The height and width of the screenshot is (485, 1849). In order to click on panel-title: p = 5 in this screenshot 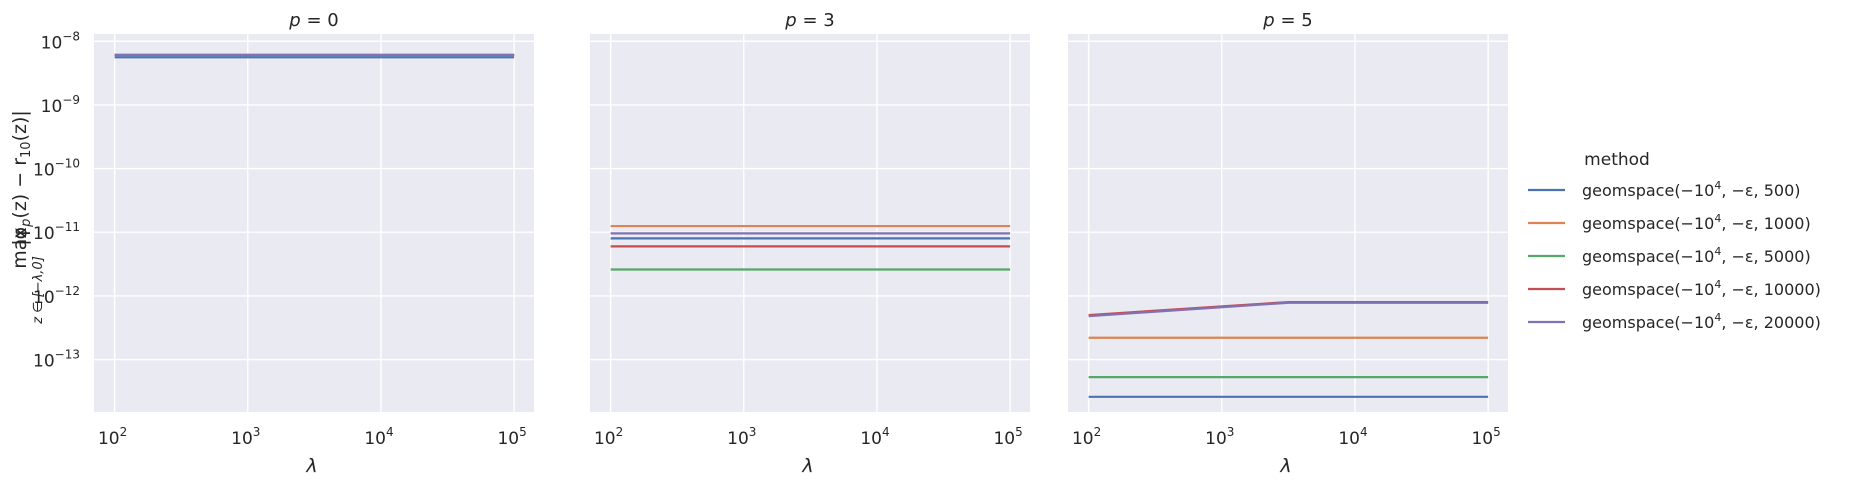, I will do `click(1287, 20)`.